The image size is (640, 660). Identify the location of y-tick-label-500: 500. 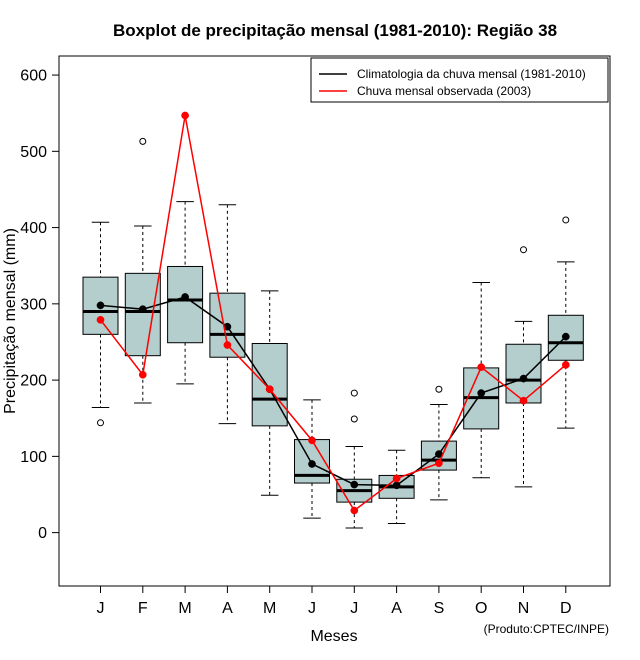
(33, 152).